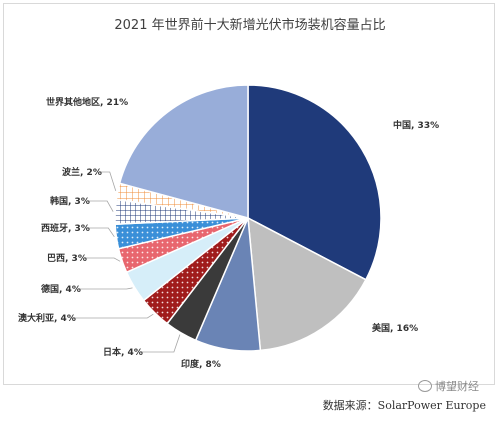  What do you see at coordinates (82, 172) in the screenshot?
I see `slice-label-9: 波兰, 2%` at bounding box center [82, 172].